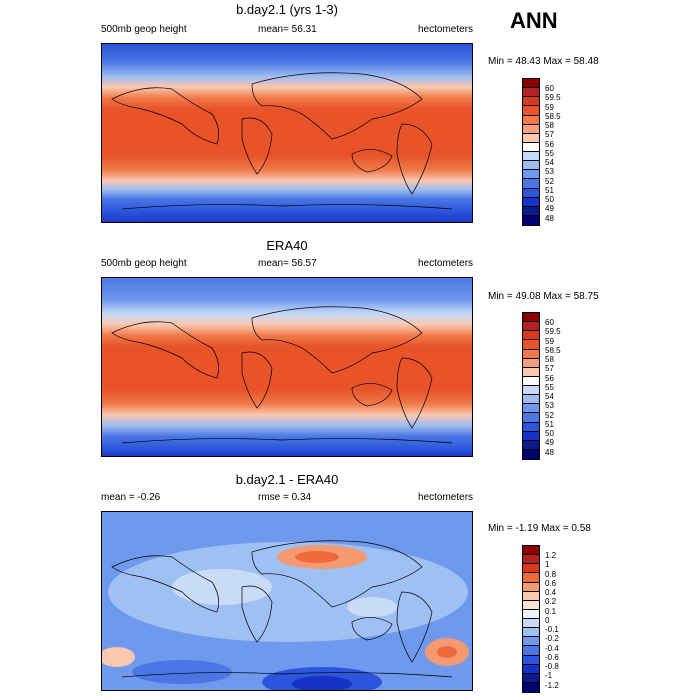 This screenshot has width=700, height=700. What do you see at coordinates (552, 639) in the screenshot?
I see `colorbar-tick-label: -0.2` at bounding box center [552, 639].